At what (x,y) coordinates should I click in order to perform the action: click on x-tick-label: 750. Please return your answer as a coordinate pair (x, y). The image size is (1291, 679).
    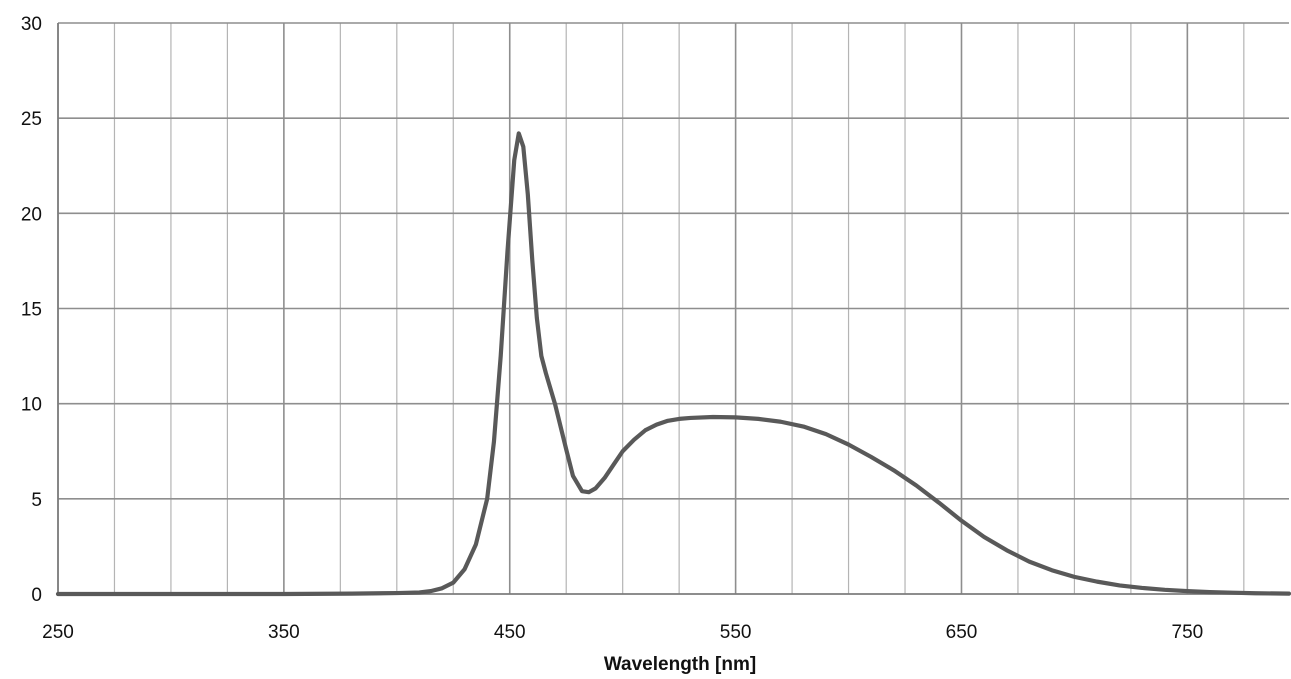
    Looking at the image, I should click on (1188, 632).